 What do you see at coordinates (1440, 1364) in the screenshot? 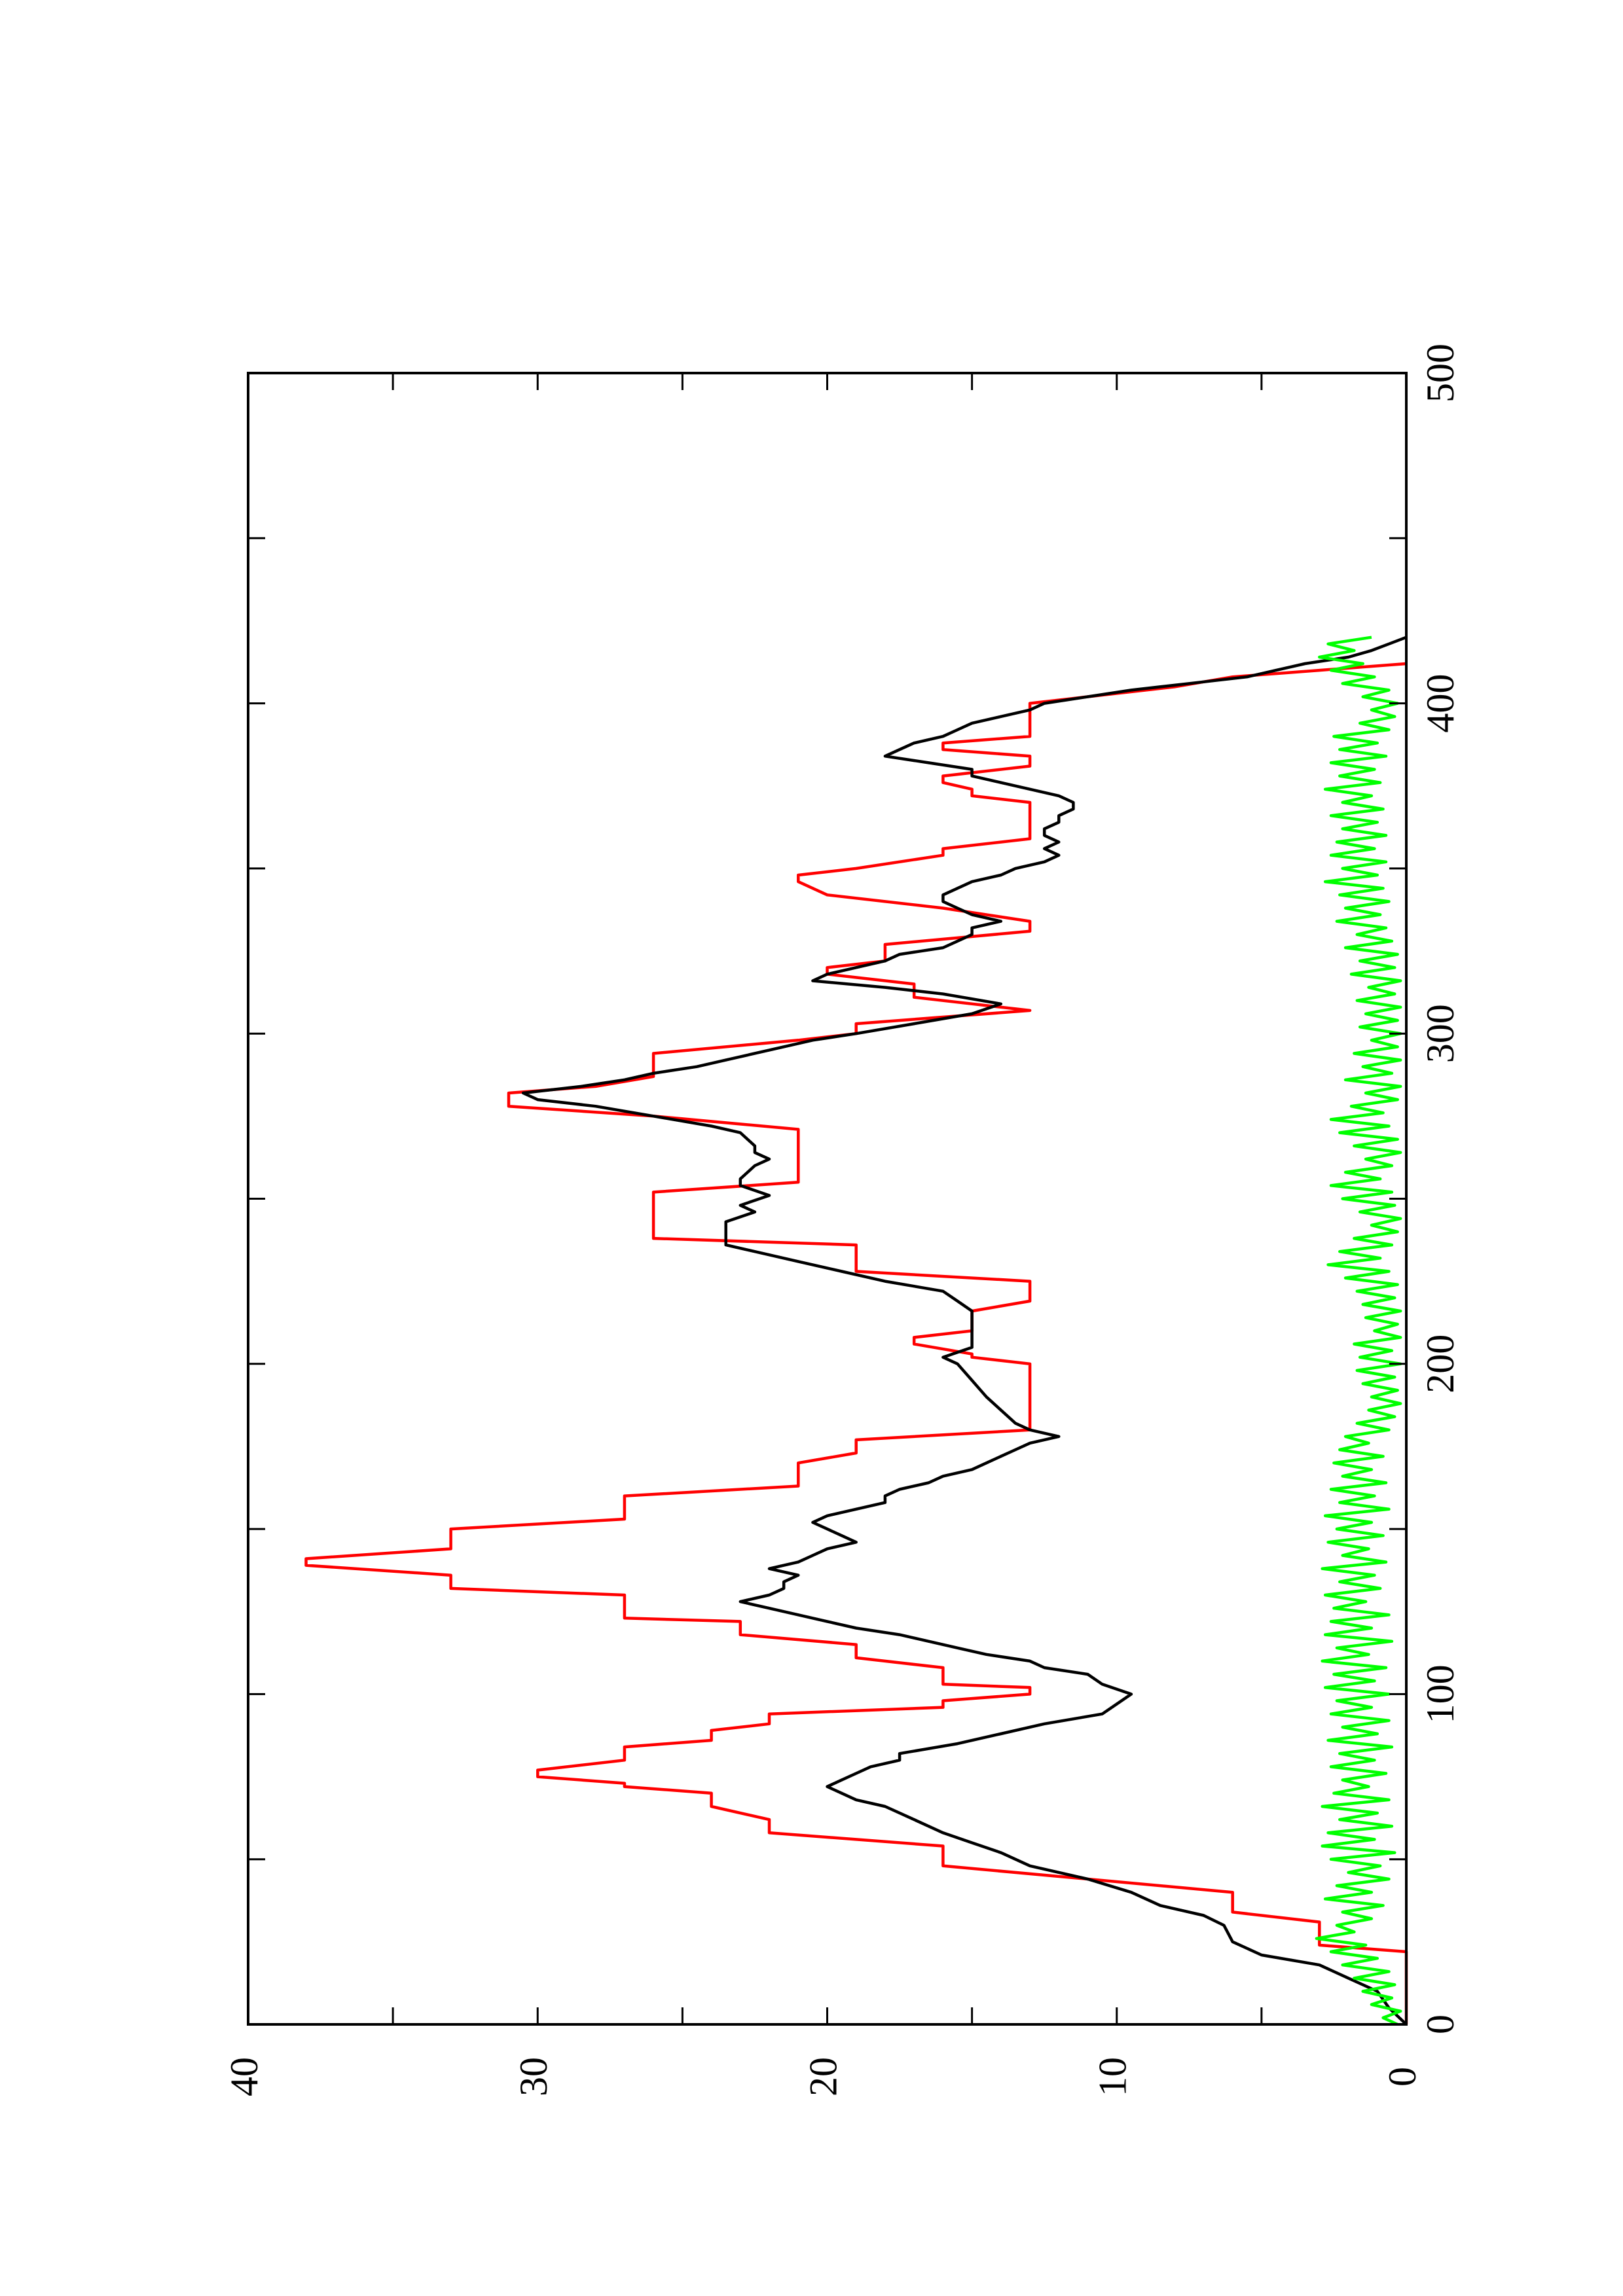
I see `x-tick-label: 200` at bounding box center [1440, 1364].